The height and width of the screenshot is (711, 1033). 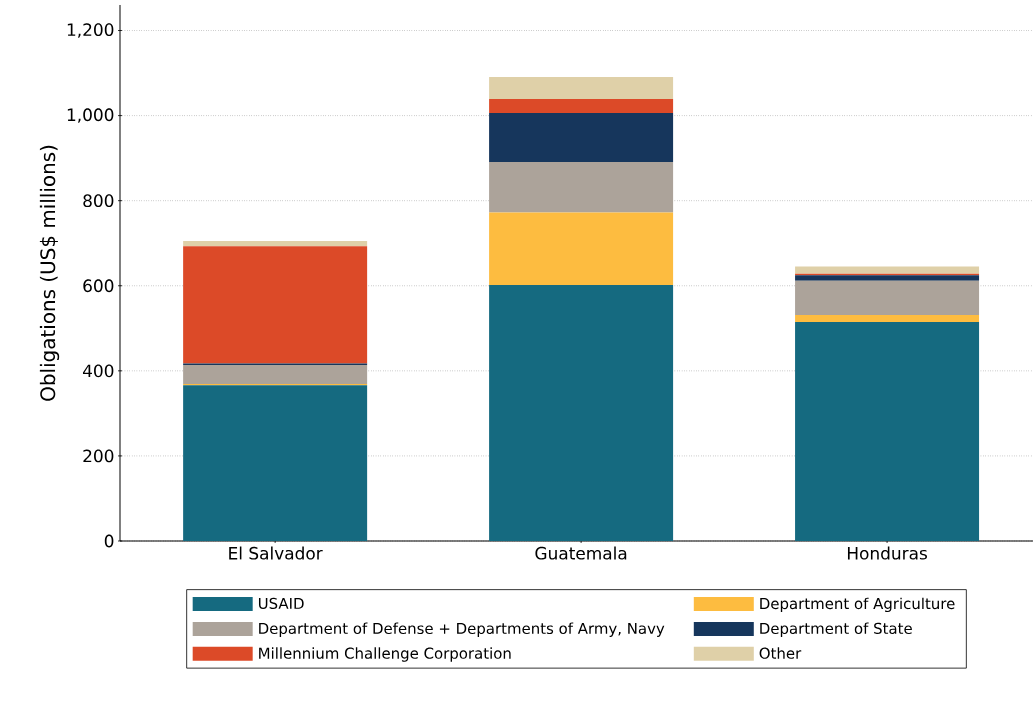 What do you see at coordinates (90, 30) in the screenshot?
I see `y-tick-label: 1,200` at bounding box center [90, 30].